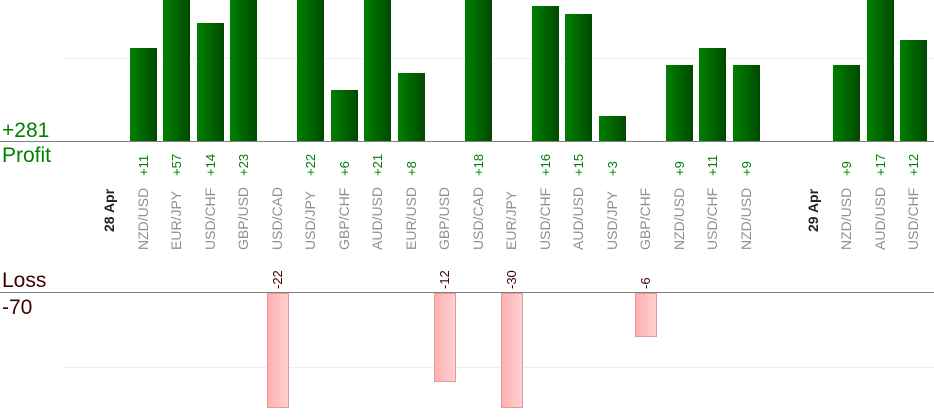 Image resolution: width=934 pixels, height=420 pixels. I want to click on date-label: 28 Apr, so click(109, 210).